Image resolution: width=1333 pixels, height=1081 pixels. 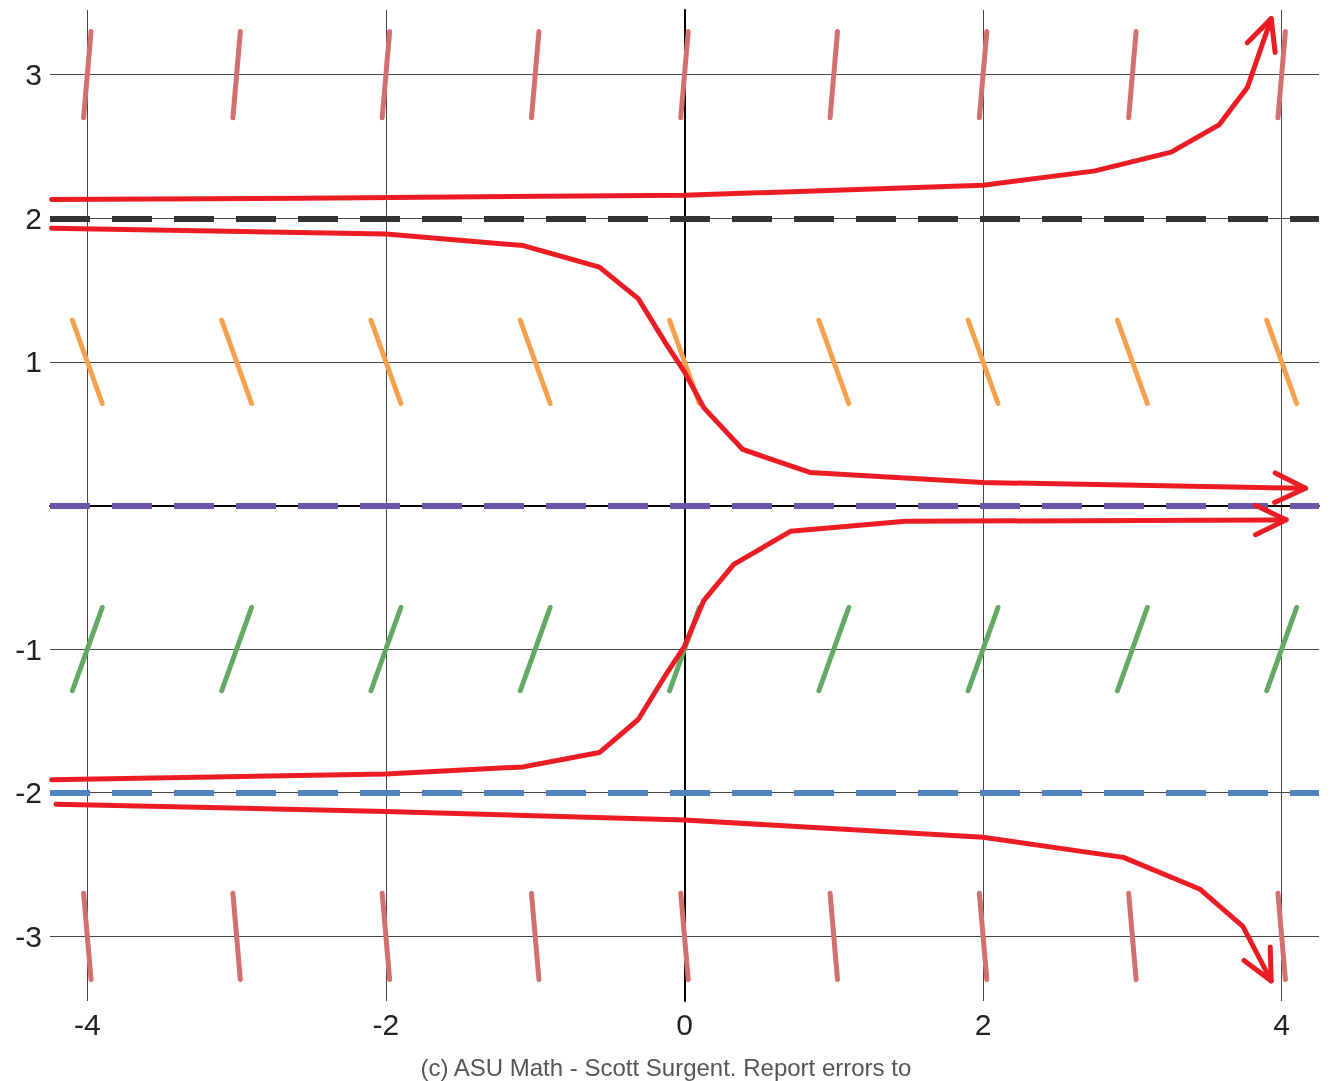 What do you see at coordinates (28, 649) in the screenshot?
I see `y-tick-label: -1` at bounding box center [28, 649].